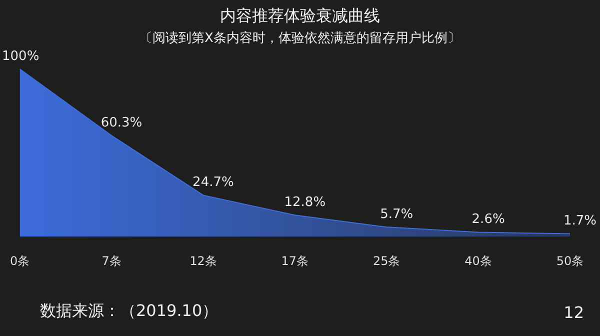 The width and height of the screenshot is (600, 336). What do you see at coordinates (478, 261) in the screenshot?
I see `x-tick-label: 40条` at bounding box center [478, 261].